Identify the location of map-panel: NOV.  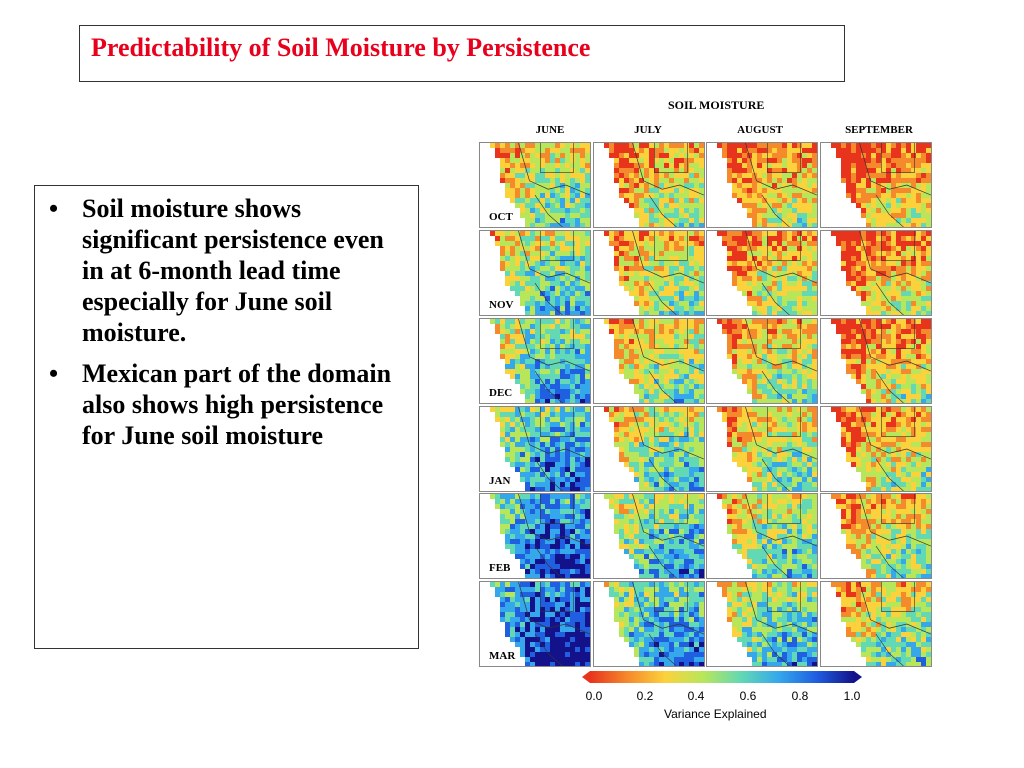
(535, 273).